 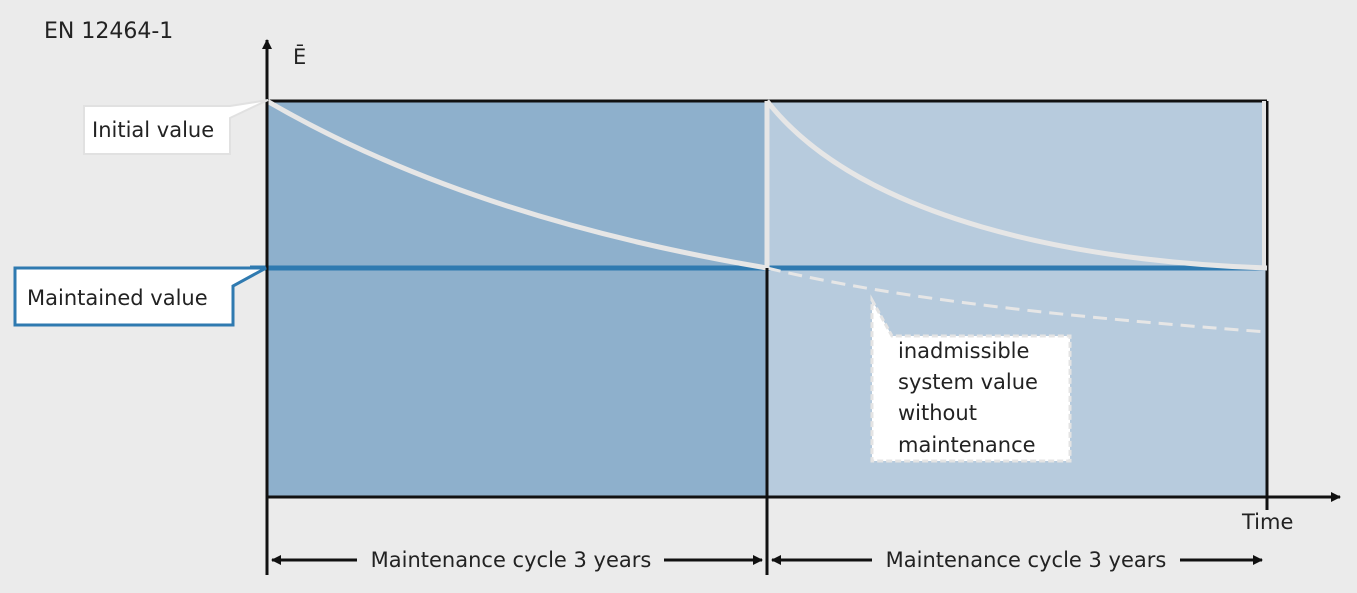 What do you see at coordinates (937, 413) in the screenshot?
I see `inadmissible-label-line-3: without` at bounding box center [937, 413].